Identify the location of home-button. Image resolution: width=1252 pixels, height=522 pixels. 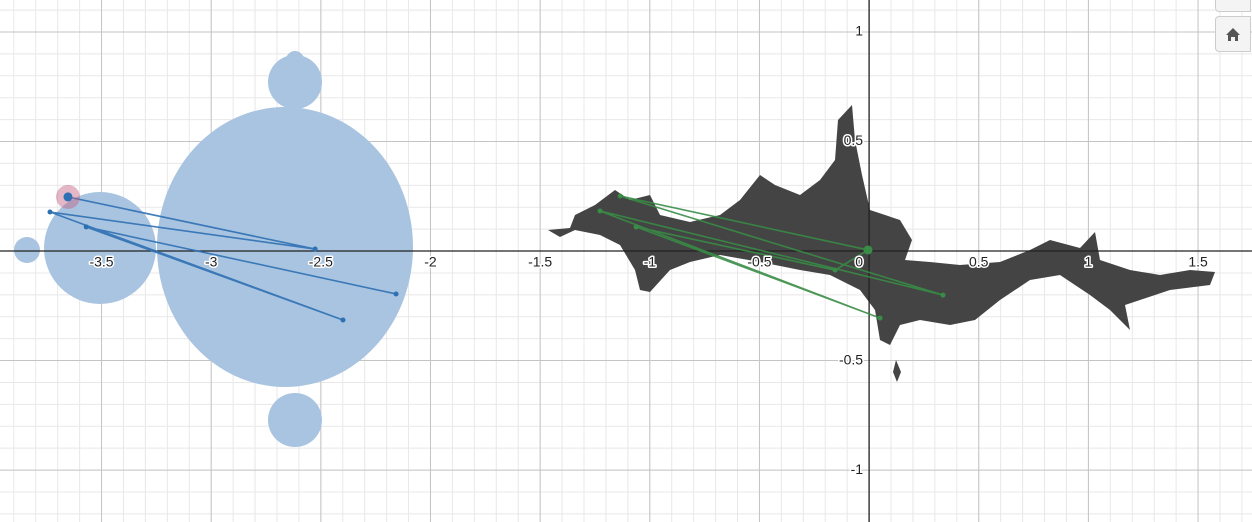
(1233, 34).